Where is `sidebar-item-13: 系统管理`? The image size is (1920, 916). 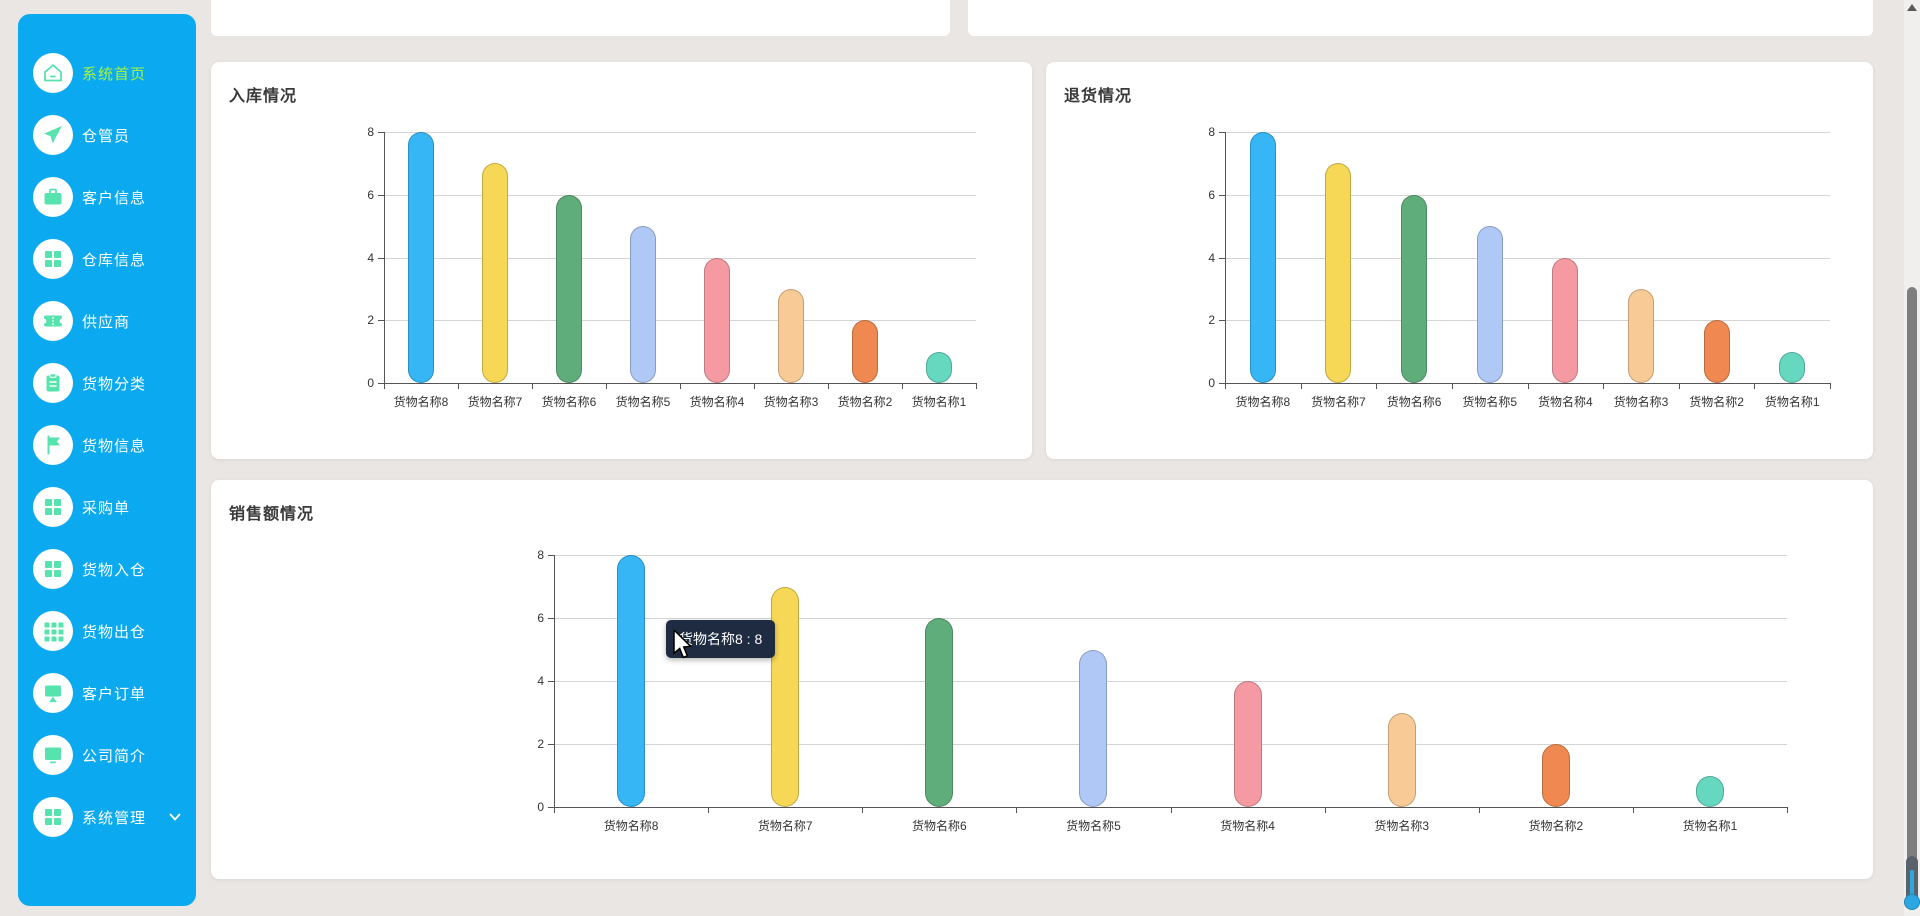
sidebar-item-13: 系统管理 is located at coordinates (107, 817).